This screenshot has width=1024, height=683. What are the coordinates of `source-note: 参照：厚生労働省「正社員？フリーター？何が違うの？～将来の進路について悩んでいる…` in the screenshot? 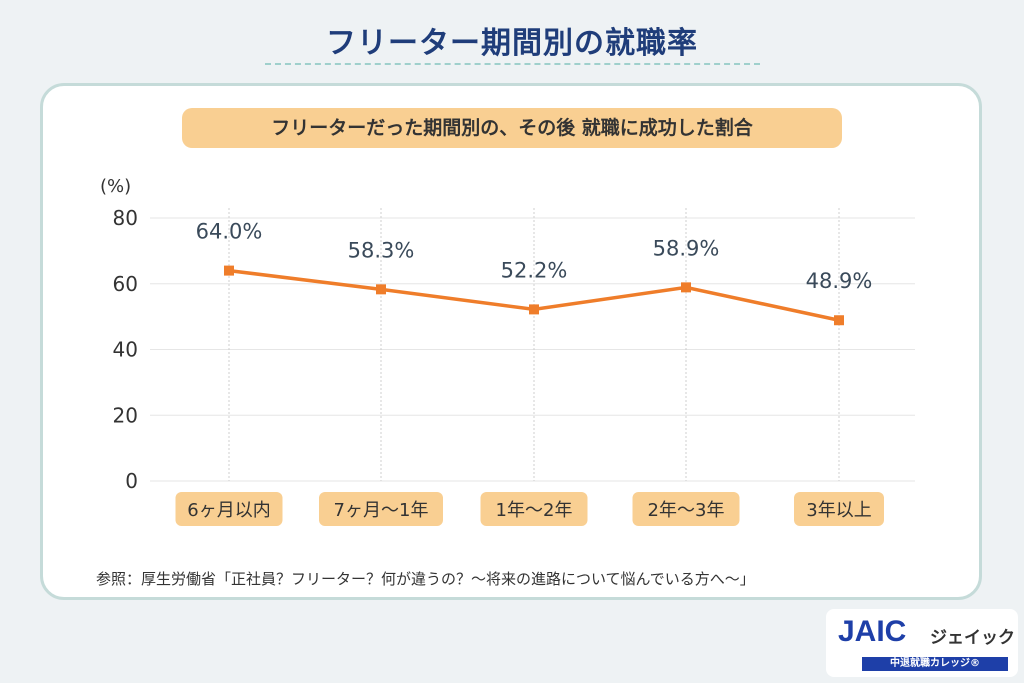 It's located at (425, 579).